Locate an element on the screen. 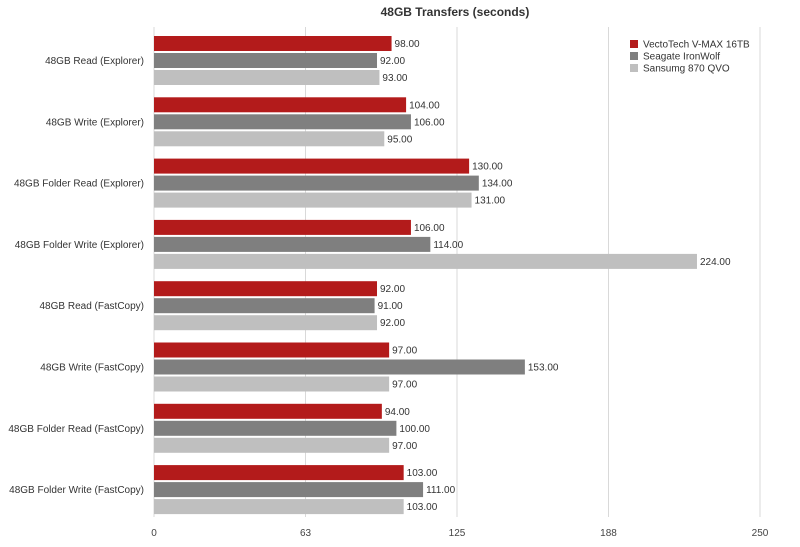 Image resolution: width=800 pixels, height=547 pixels. chart-title: 48GB Transfers (seconds) is located at coordinates (455, 12).